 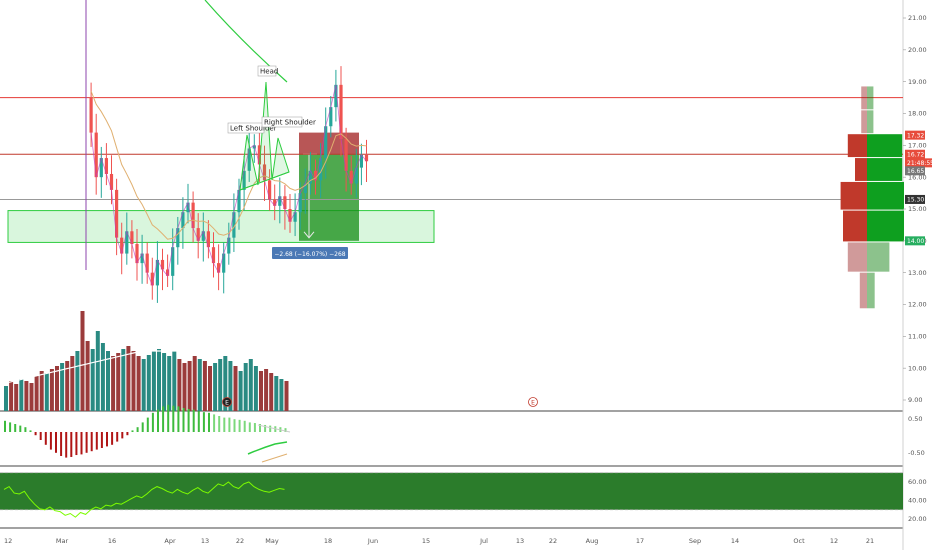 What do you see at coordinates (870, 541) in the screenshot?
I see `time-tick-label: 21` at bounding box center [870, 541].